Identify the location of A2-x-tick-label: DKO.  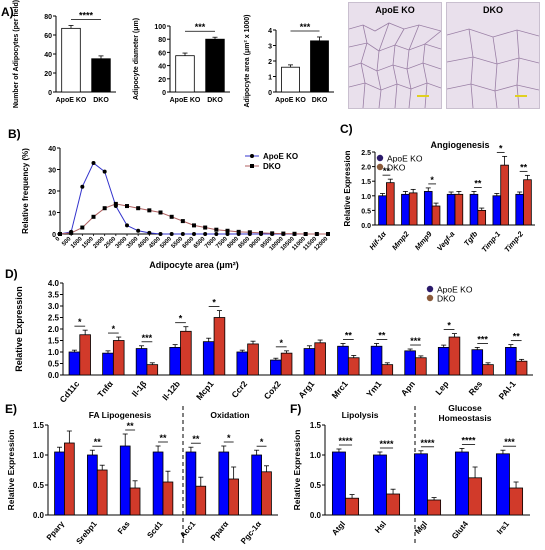
(215, 100).